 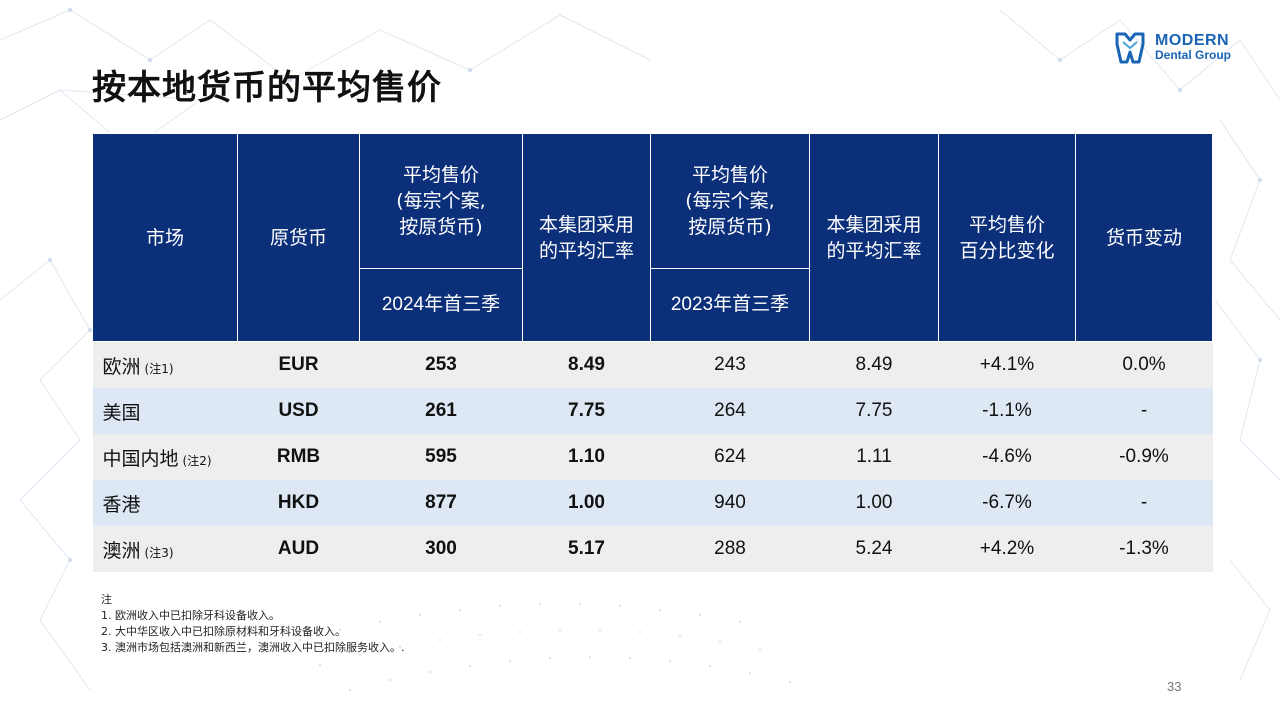 What do you see at coordinates (729, 175) in the screenshot?
I see `header-asp-2023-line1: 平均售价` at bounding box center [729, 175].